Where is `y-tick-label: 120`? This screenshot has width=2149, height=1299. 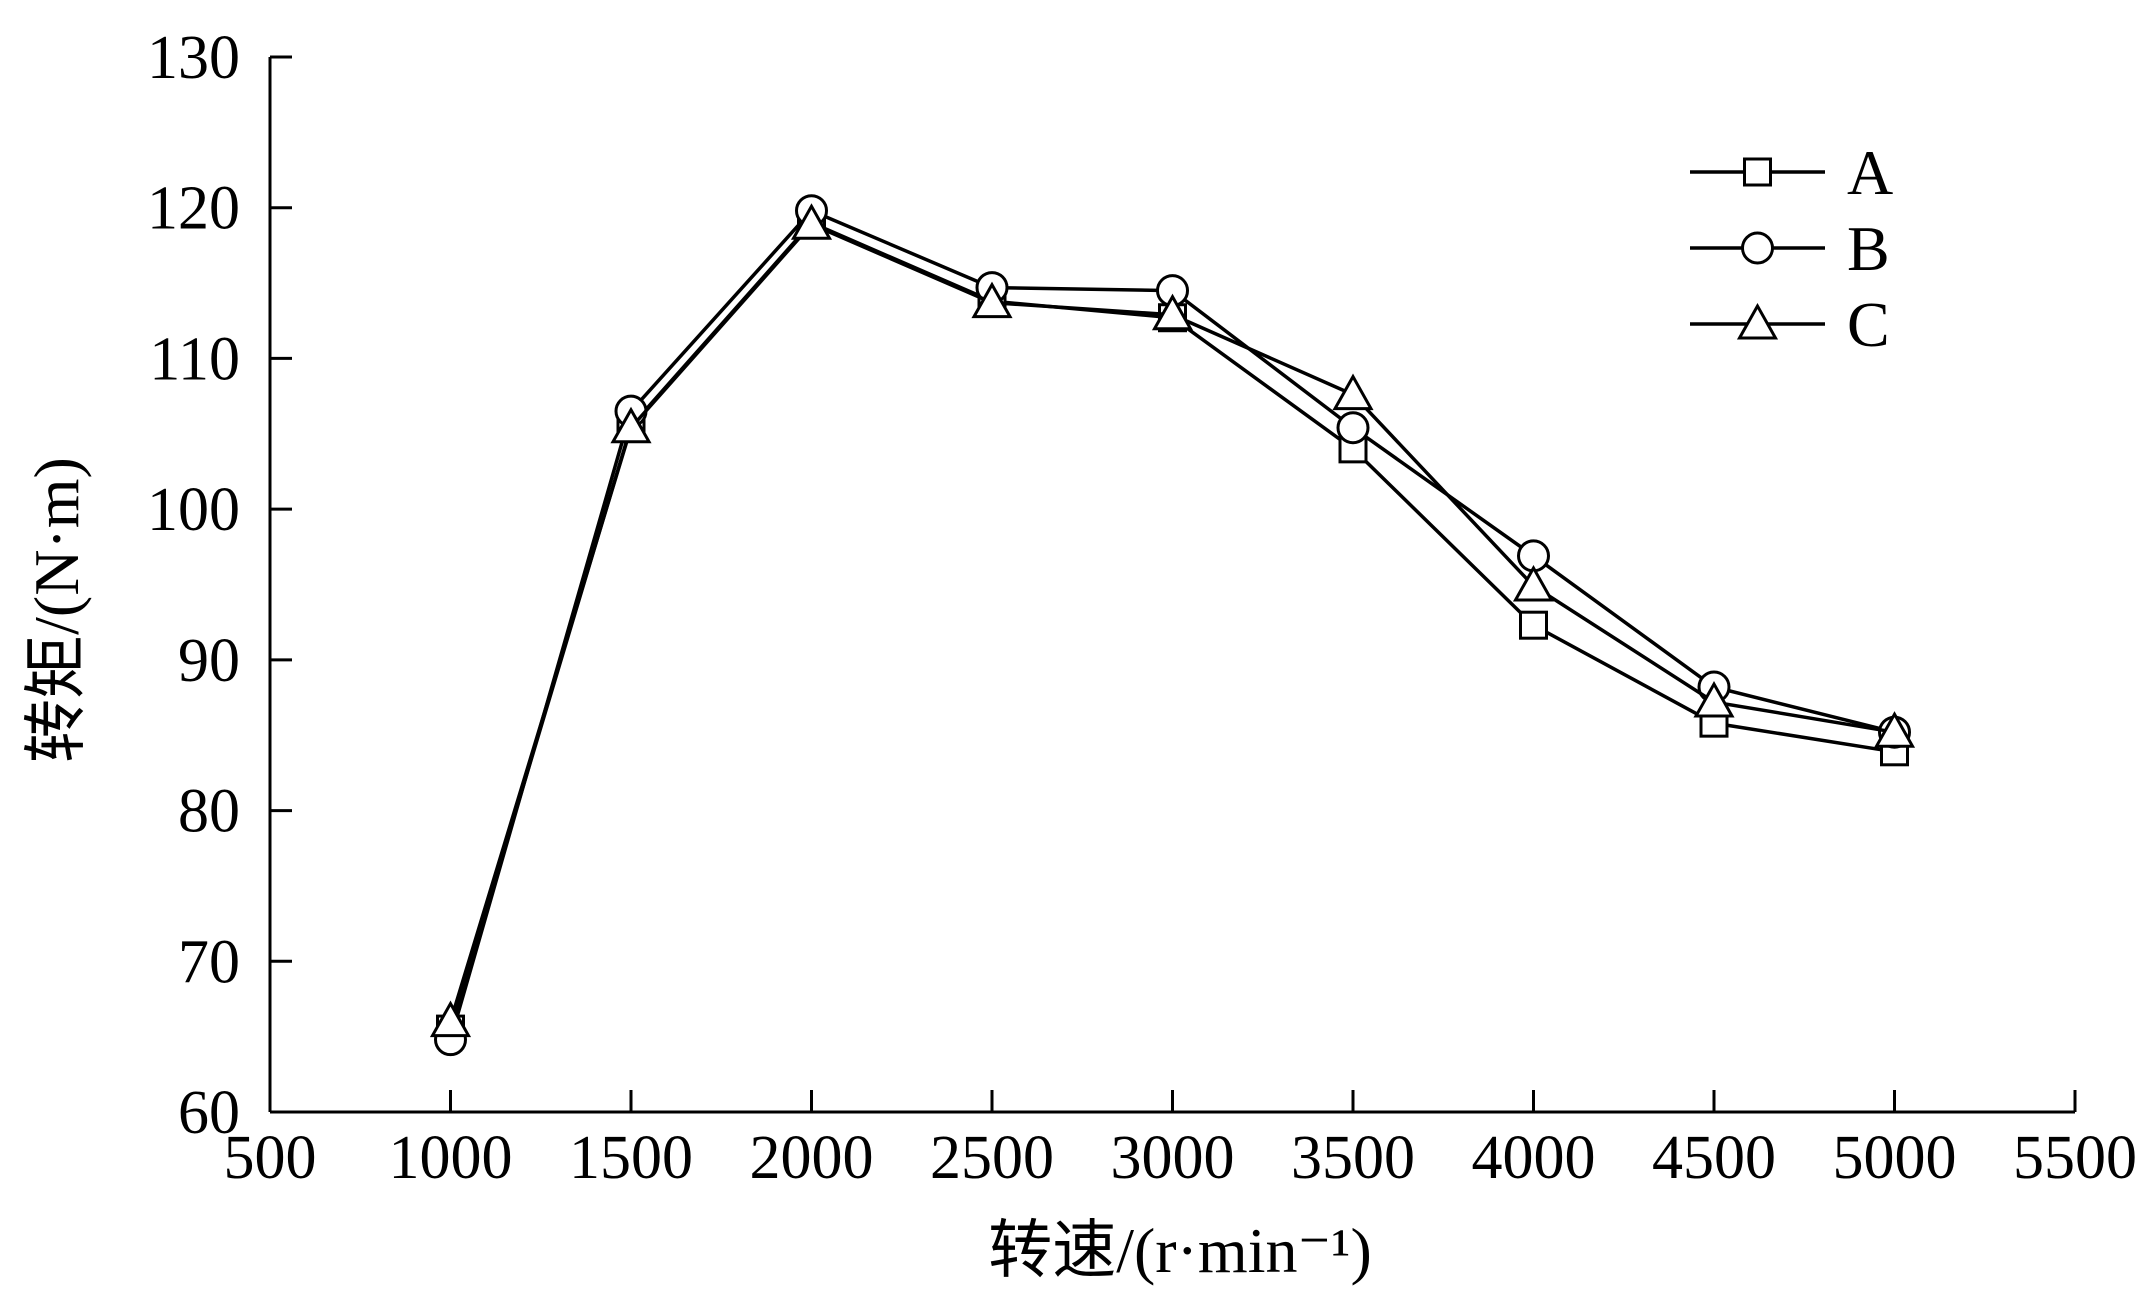
y-tick-label: 120 is located at coordinates (193, 209).